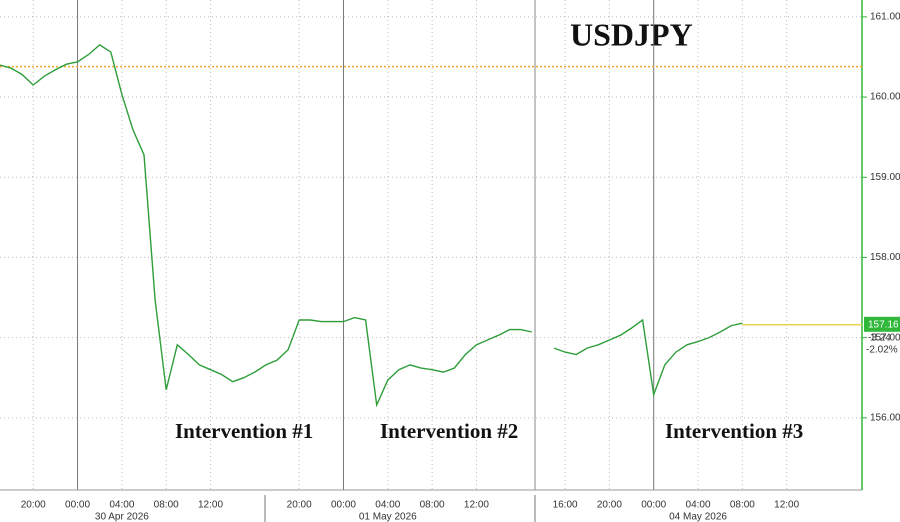 Image resolution: width=900 pixels, height=522 pixels. What do you see at coordinates (885, 257) in the screenshot?
I see `y-tick-label: 158.00` at bounding box center [885, 257].